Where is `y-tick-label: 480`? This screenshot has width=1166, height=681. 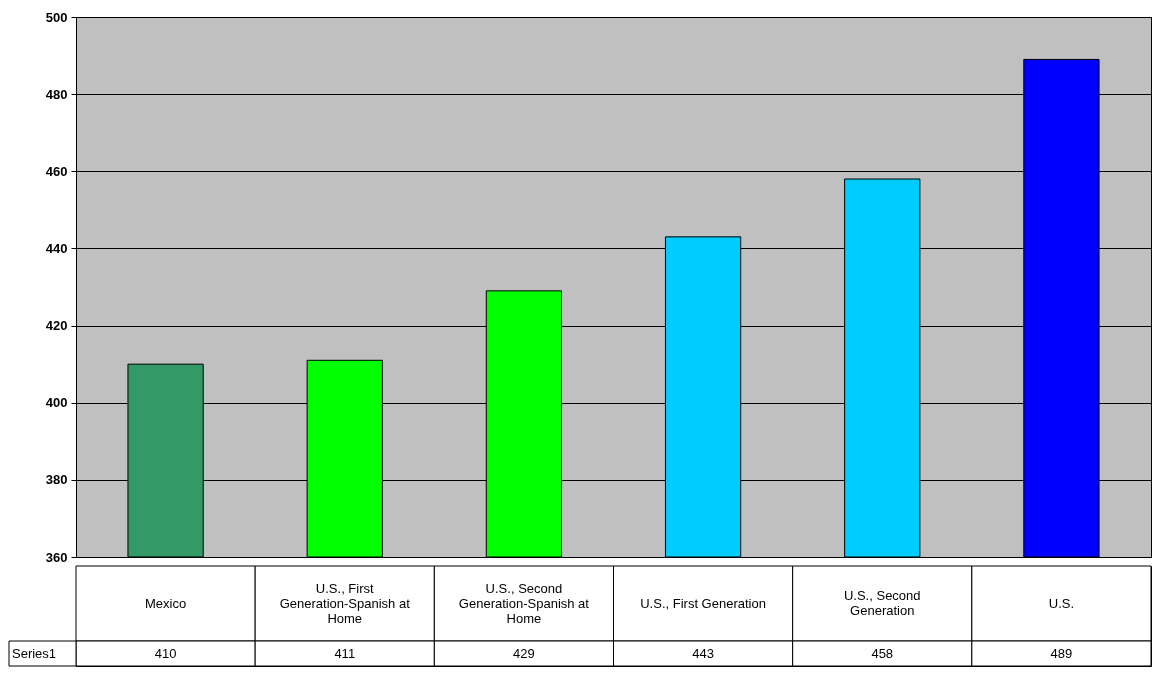 y-tick-label: 480 is located at coordinates (56, 94).